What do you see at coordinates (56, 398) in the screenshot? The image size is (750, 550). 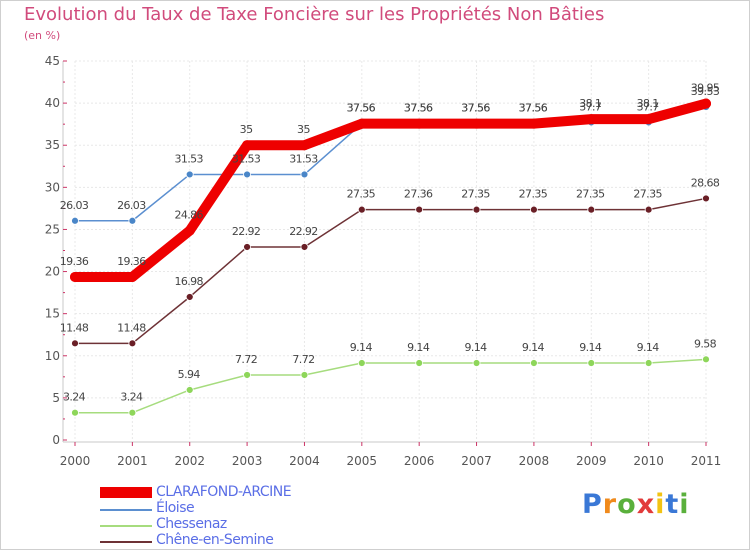 I see `y-tick-label: 5` at bounding box center [56, 398].